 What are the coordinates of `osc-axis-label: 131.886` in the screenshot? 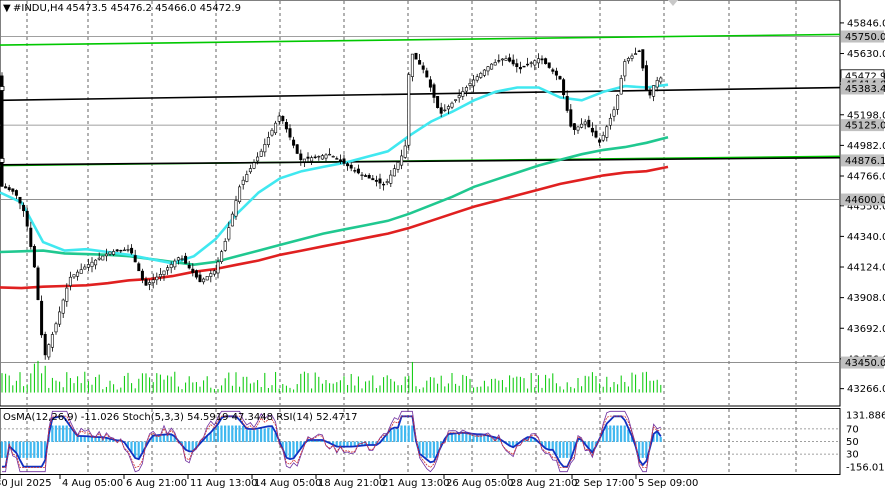 It's located at (865, 416).